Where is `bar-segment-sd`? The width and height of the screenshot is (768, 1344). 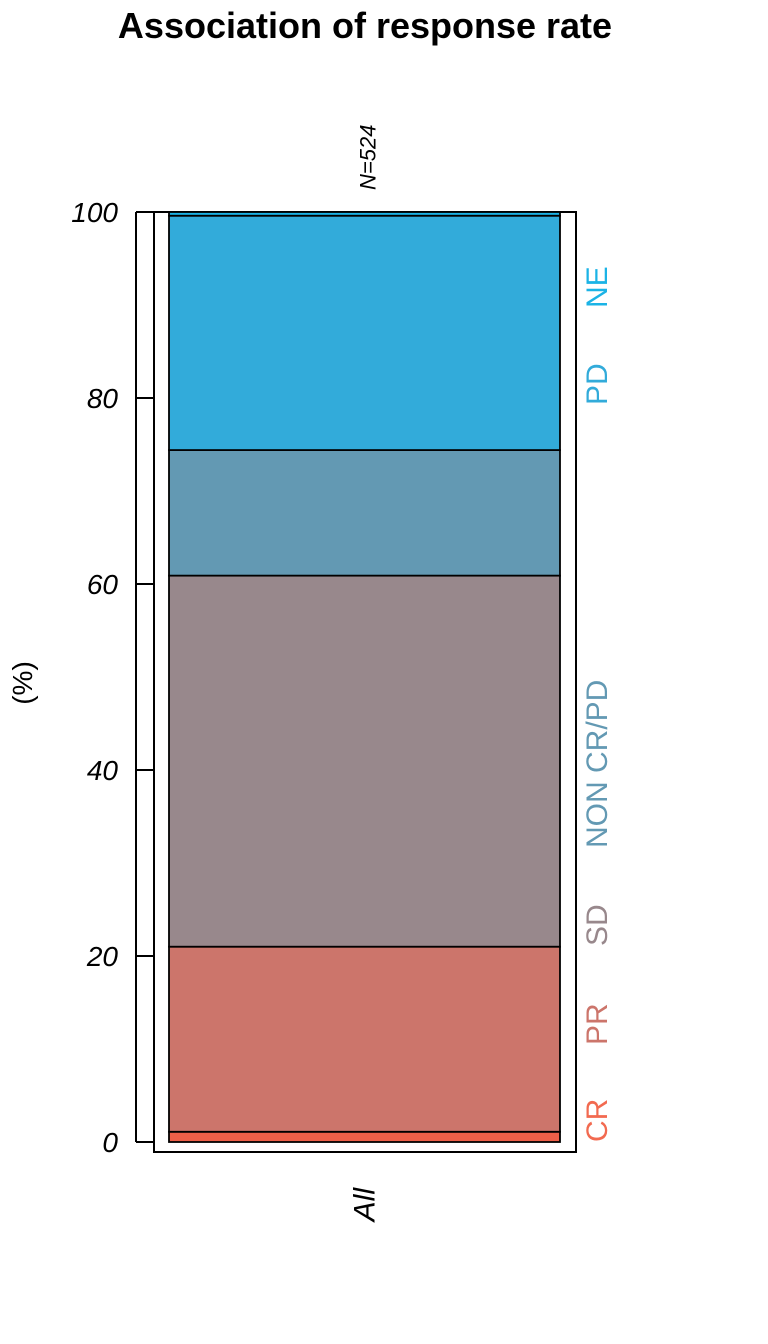
bar-segment-sd is located at coordinates (364, 761).